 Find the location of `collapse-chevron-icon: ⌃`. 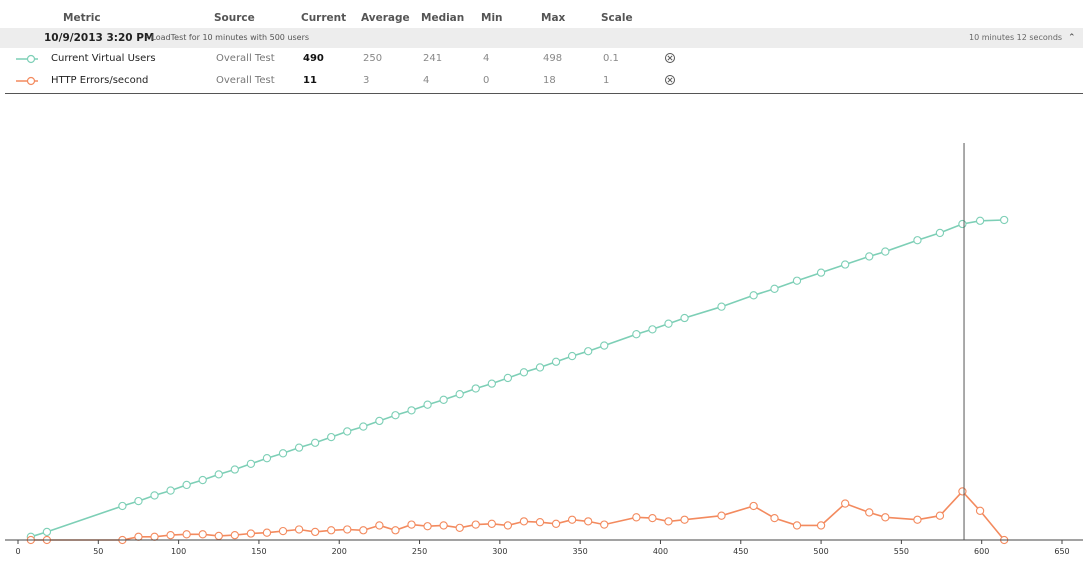

collapse-chevron-icon: ⌃ is located at coordinates (1072, 38).